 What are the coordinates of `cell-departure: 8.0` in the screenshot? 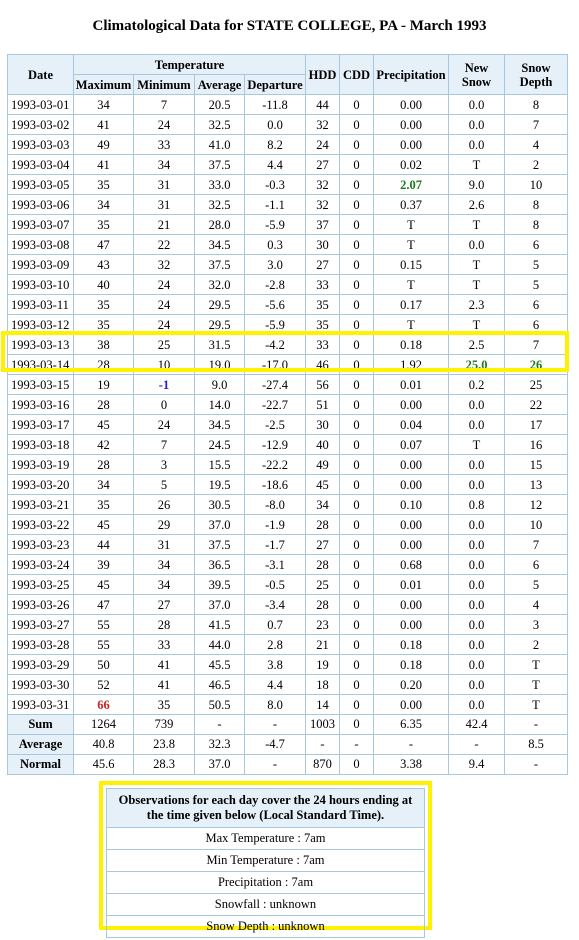 It's located at (275, 704).